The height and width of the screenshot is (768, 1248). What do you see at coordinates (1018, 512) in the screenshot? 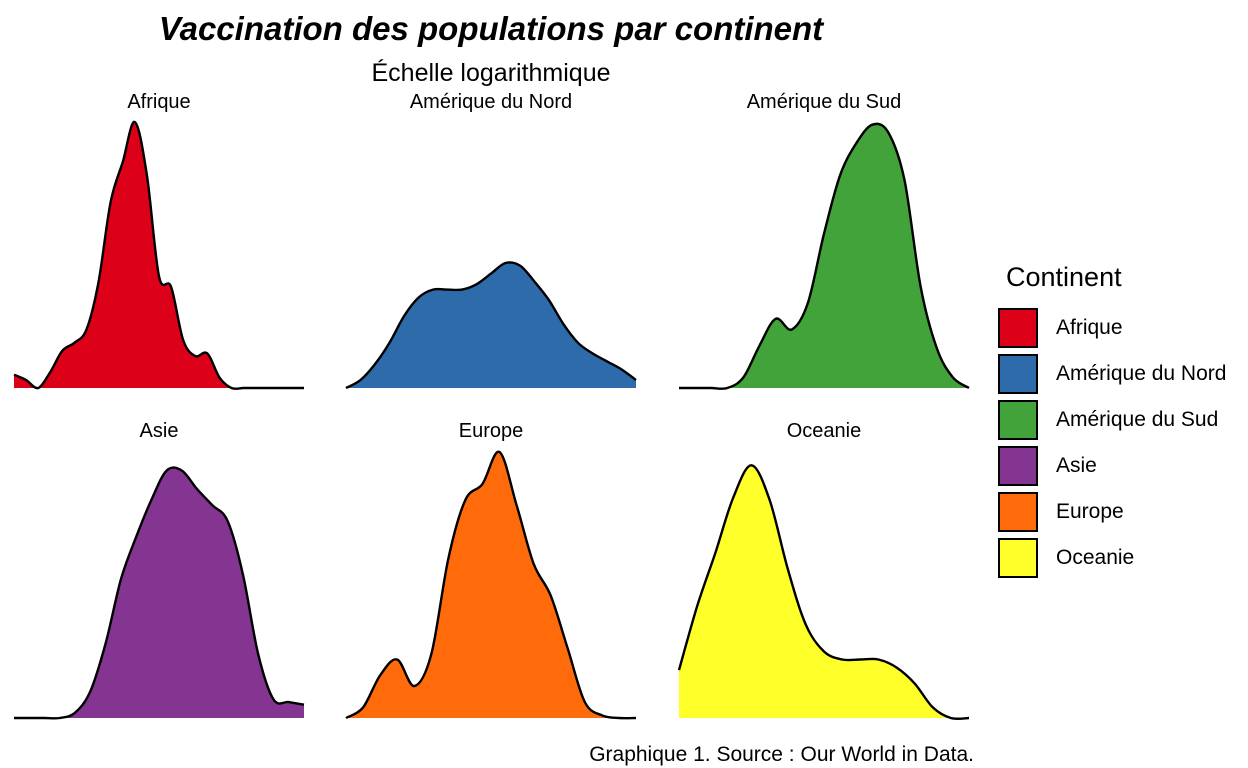
I see `legend-key-europe` at bounding box center [1018, 512].